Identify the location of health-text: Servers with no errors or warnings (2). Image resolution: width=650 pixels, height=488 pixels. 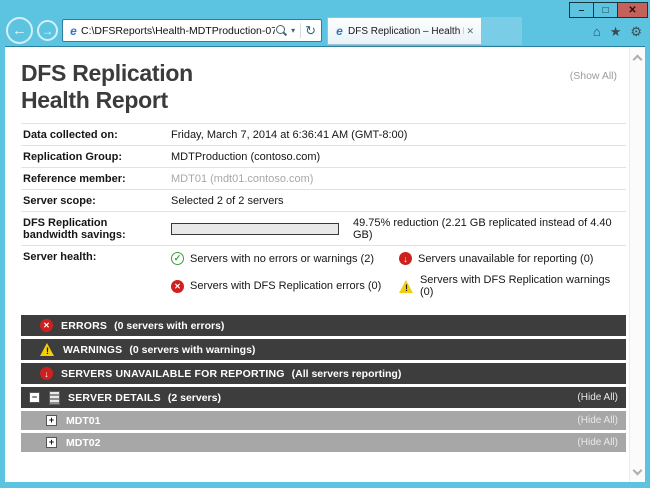
(282, 258).